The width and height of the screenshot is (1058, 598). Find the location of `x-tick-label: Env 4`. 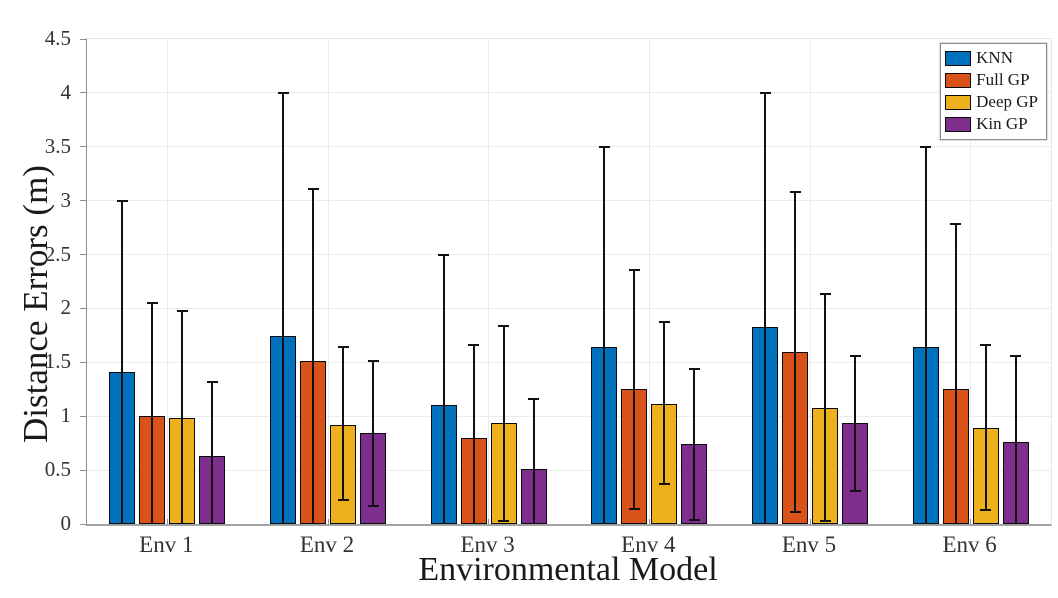

x-tick-label: Env 4 is located at coordinates (648, 544).